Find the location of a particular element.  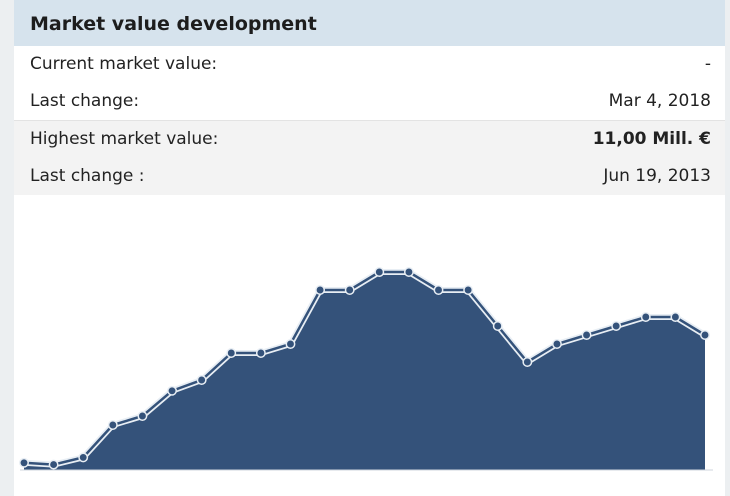

row-label: Current market value: is located at coordinates (124, 64).